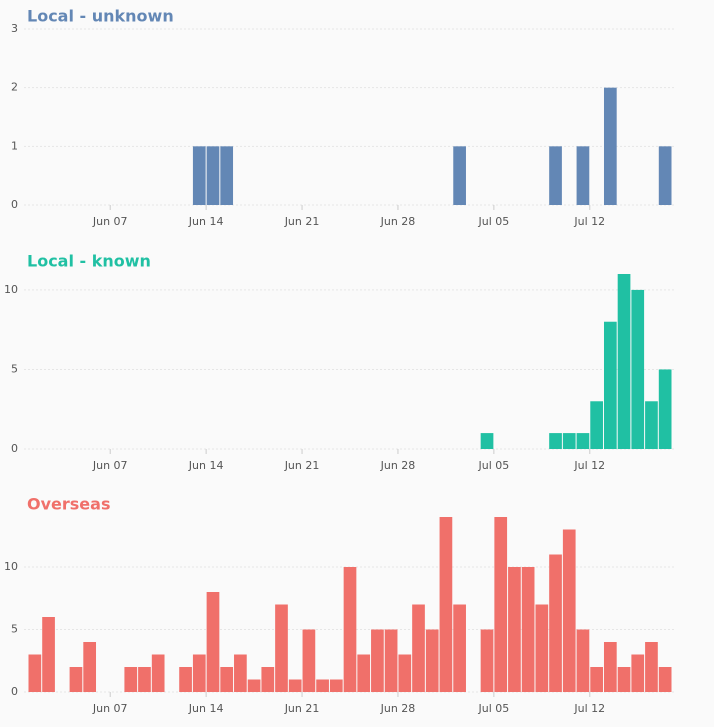  I want to click on y-tick-label: 2, so click(14, 87).